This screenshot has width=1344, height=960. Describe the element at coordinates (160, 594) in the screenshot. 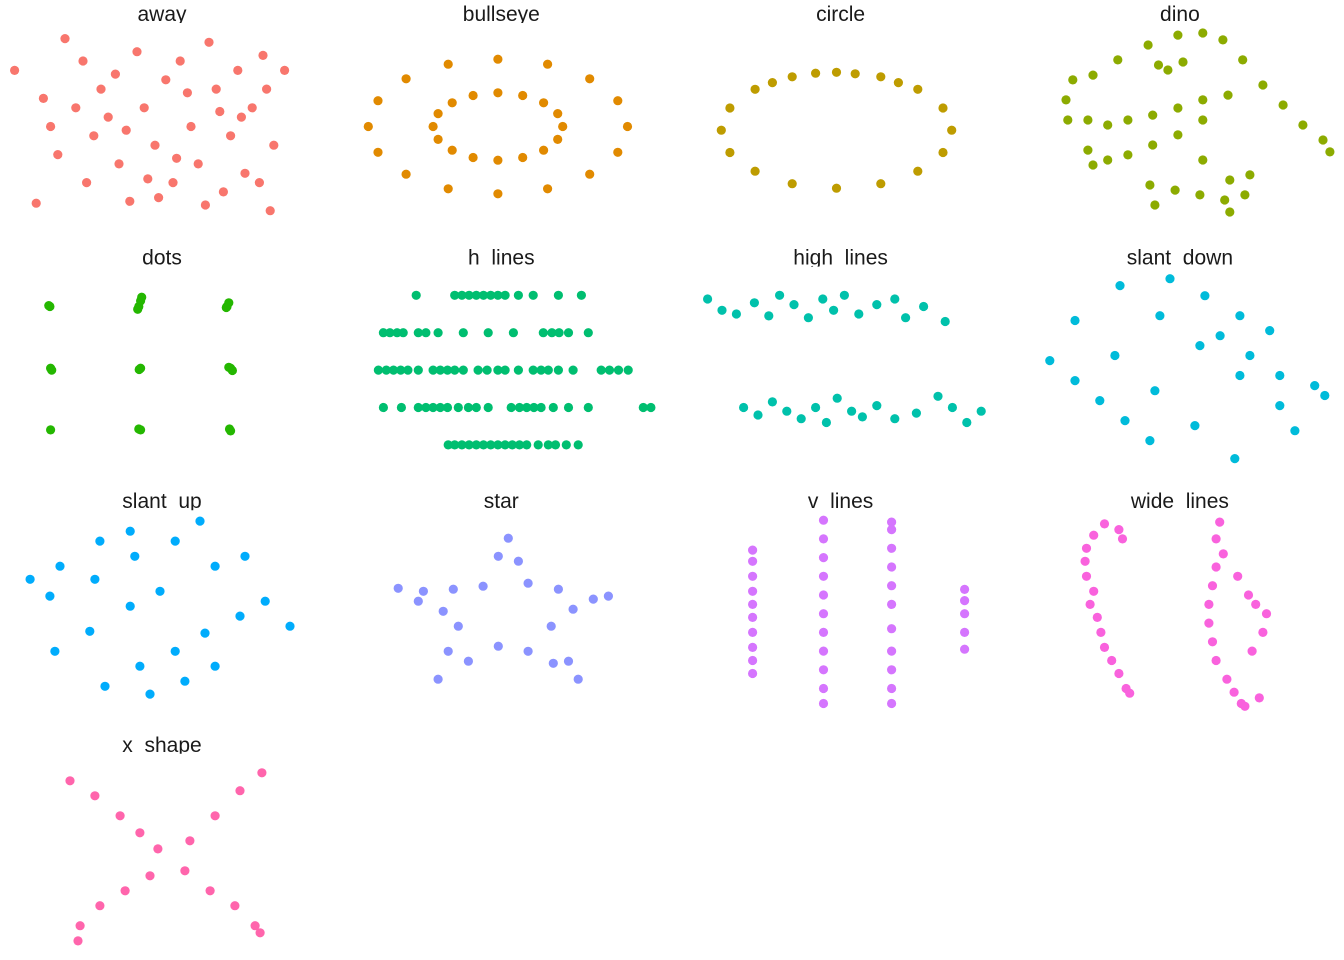

I see `panel-slant-up: slant_up` at that location.